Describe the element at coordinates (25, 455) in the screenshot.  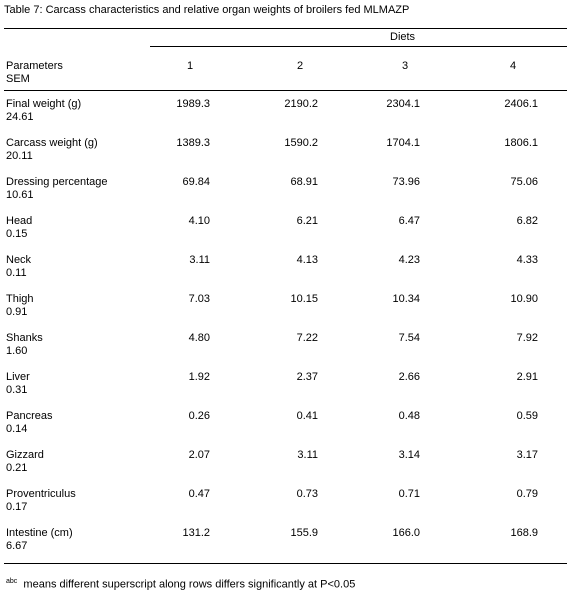
I see `row-label: Gizzard` at that location.